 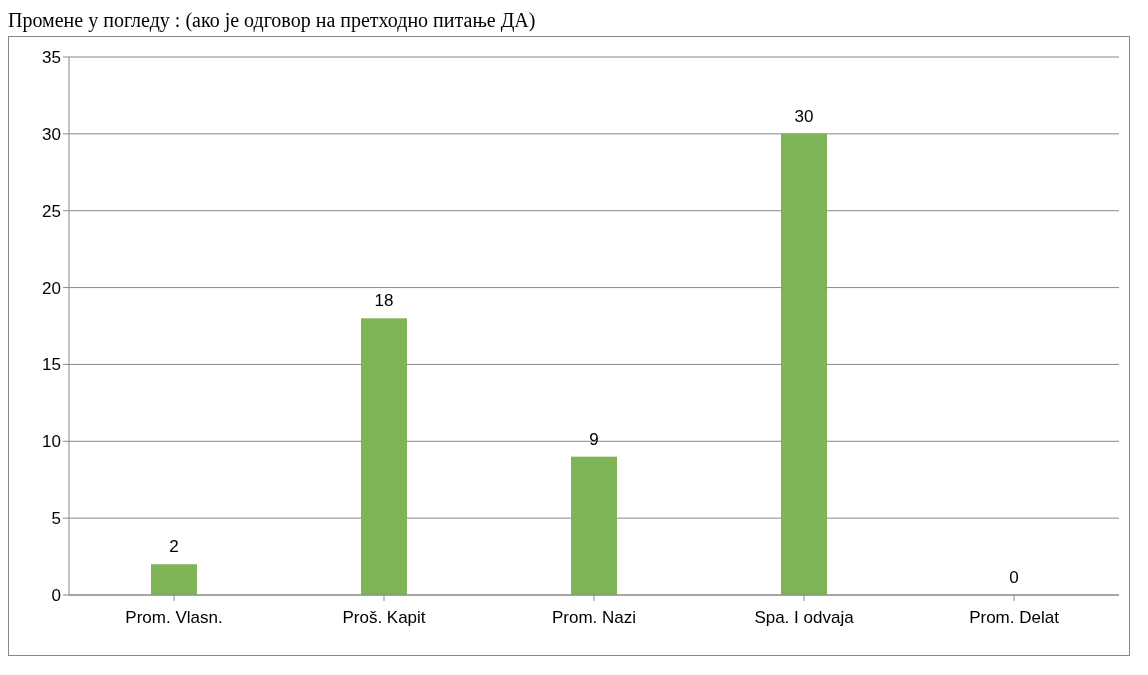 I want to click on data-label: 30, so click(x=804, y=116).